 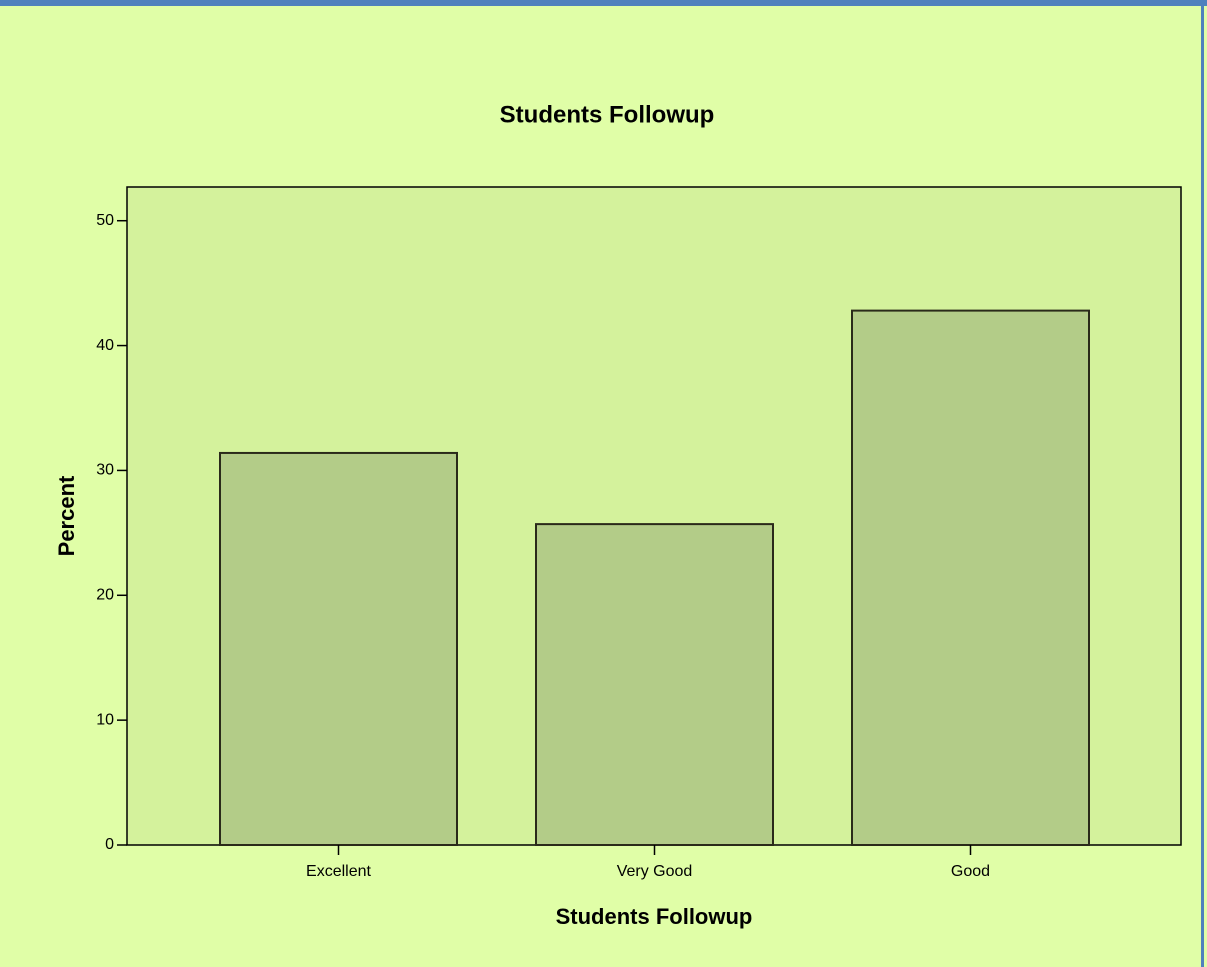 What do you see at coordinates (105, 470) in the screenshot?
I see `y-tick-label: 30` at bounding box center [105, 470].